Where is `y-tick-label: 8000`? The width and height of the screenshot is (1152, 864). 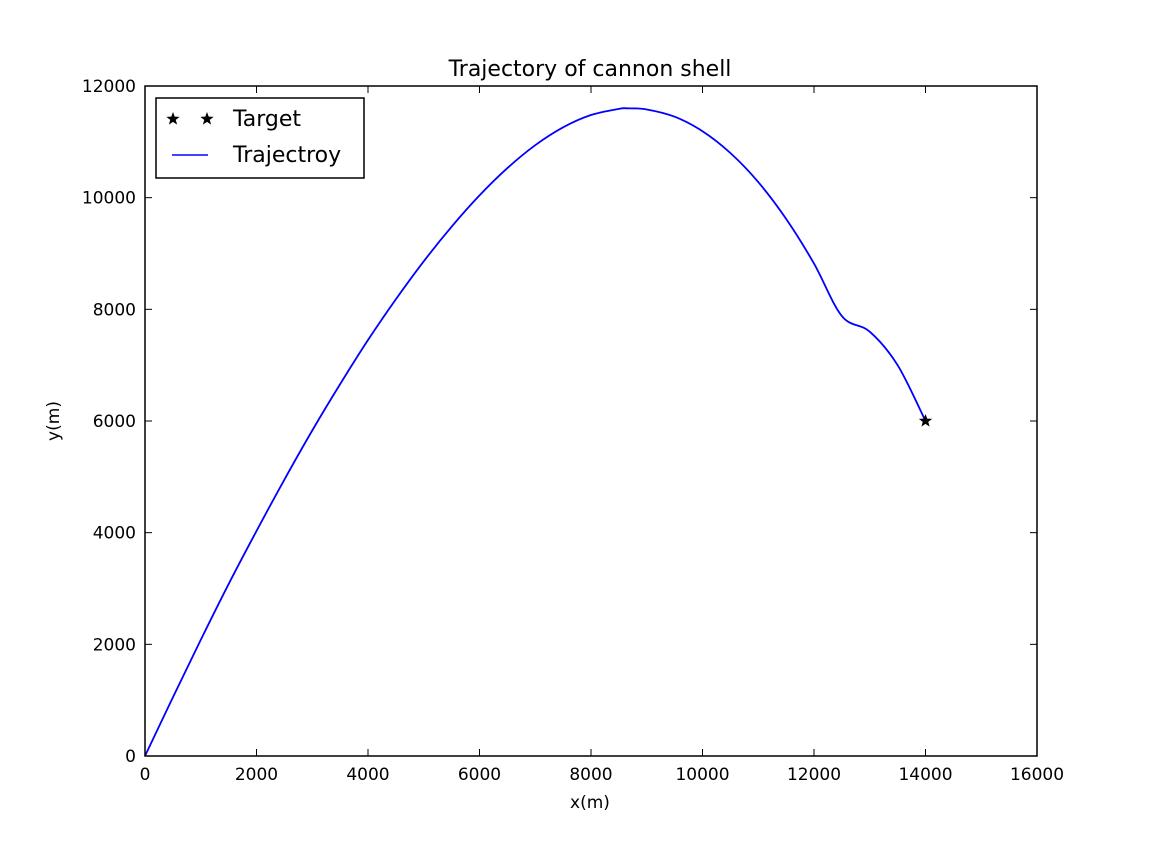 y-tick-label: 8000 is located at coordinates (114, 310).